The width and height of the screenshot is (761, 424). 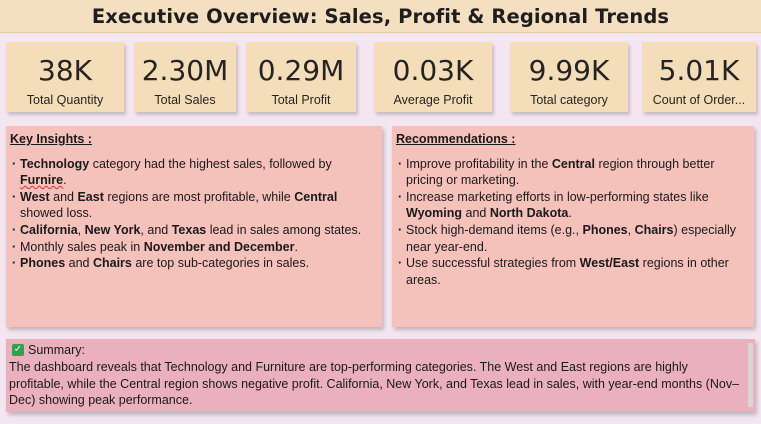 What do you see at coordinates (433, 70) in the screenshot?
I see `kpi-value: 0.03K` at bounding box center [433, 70].